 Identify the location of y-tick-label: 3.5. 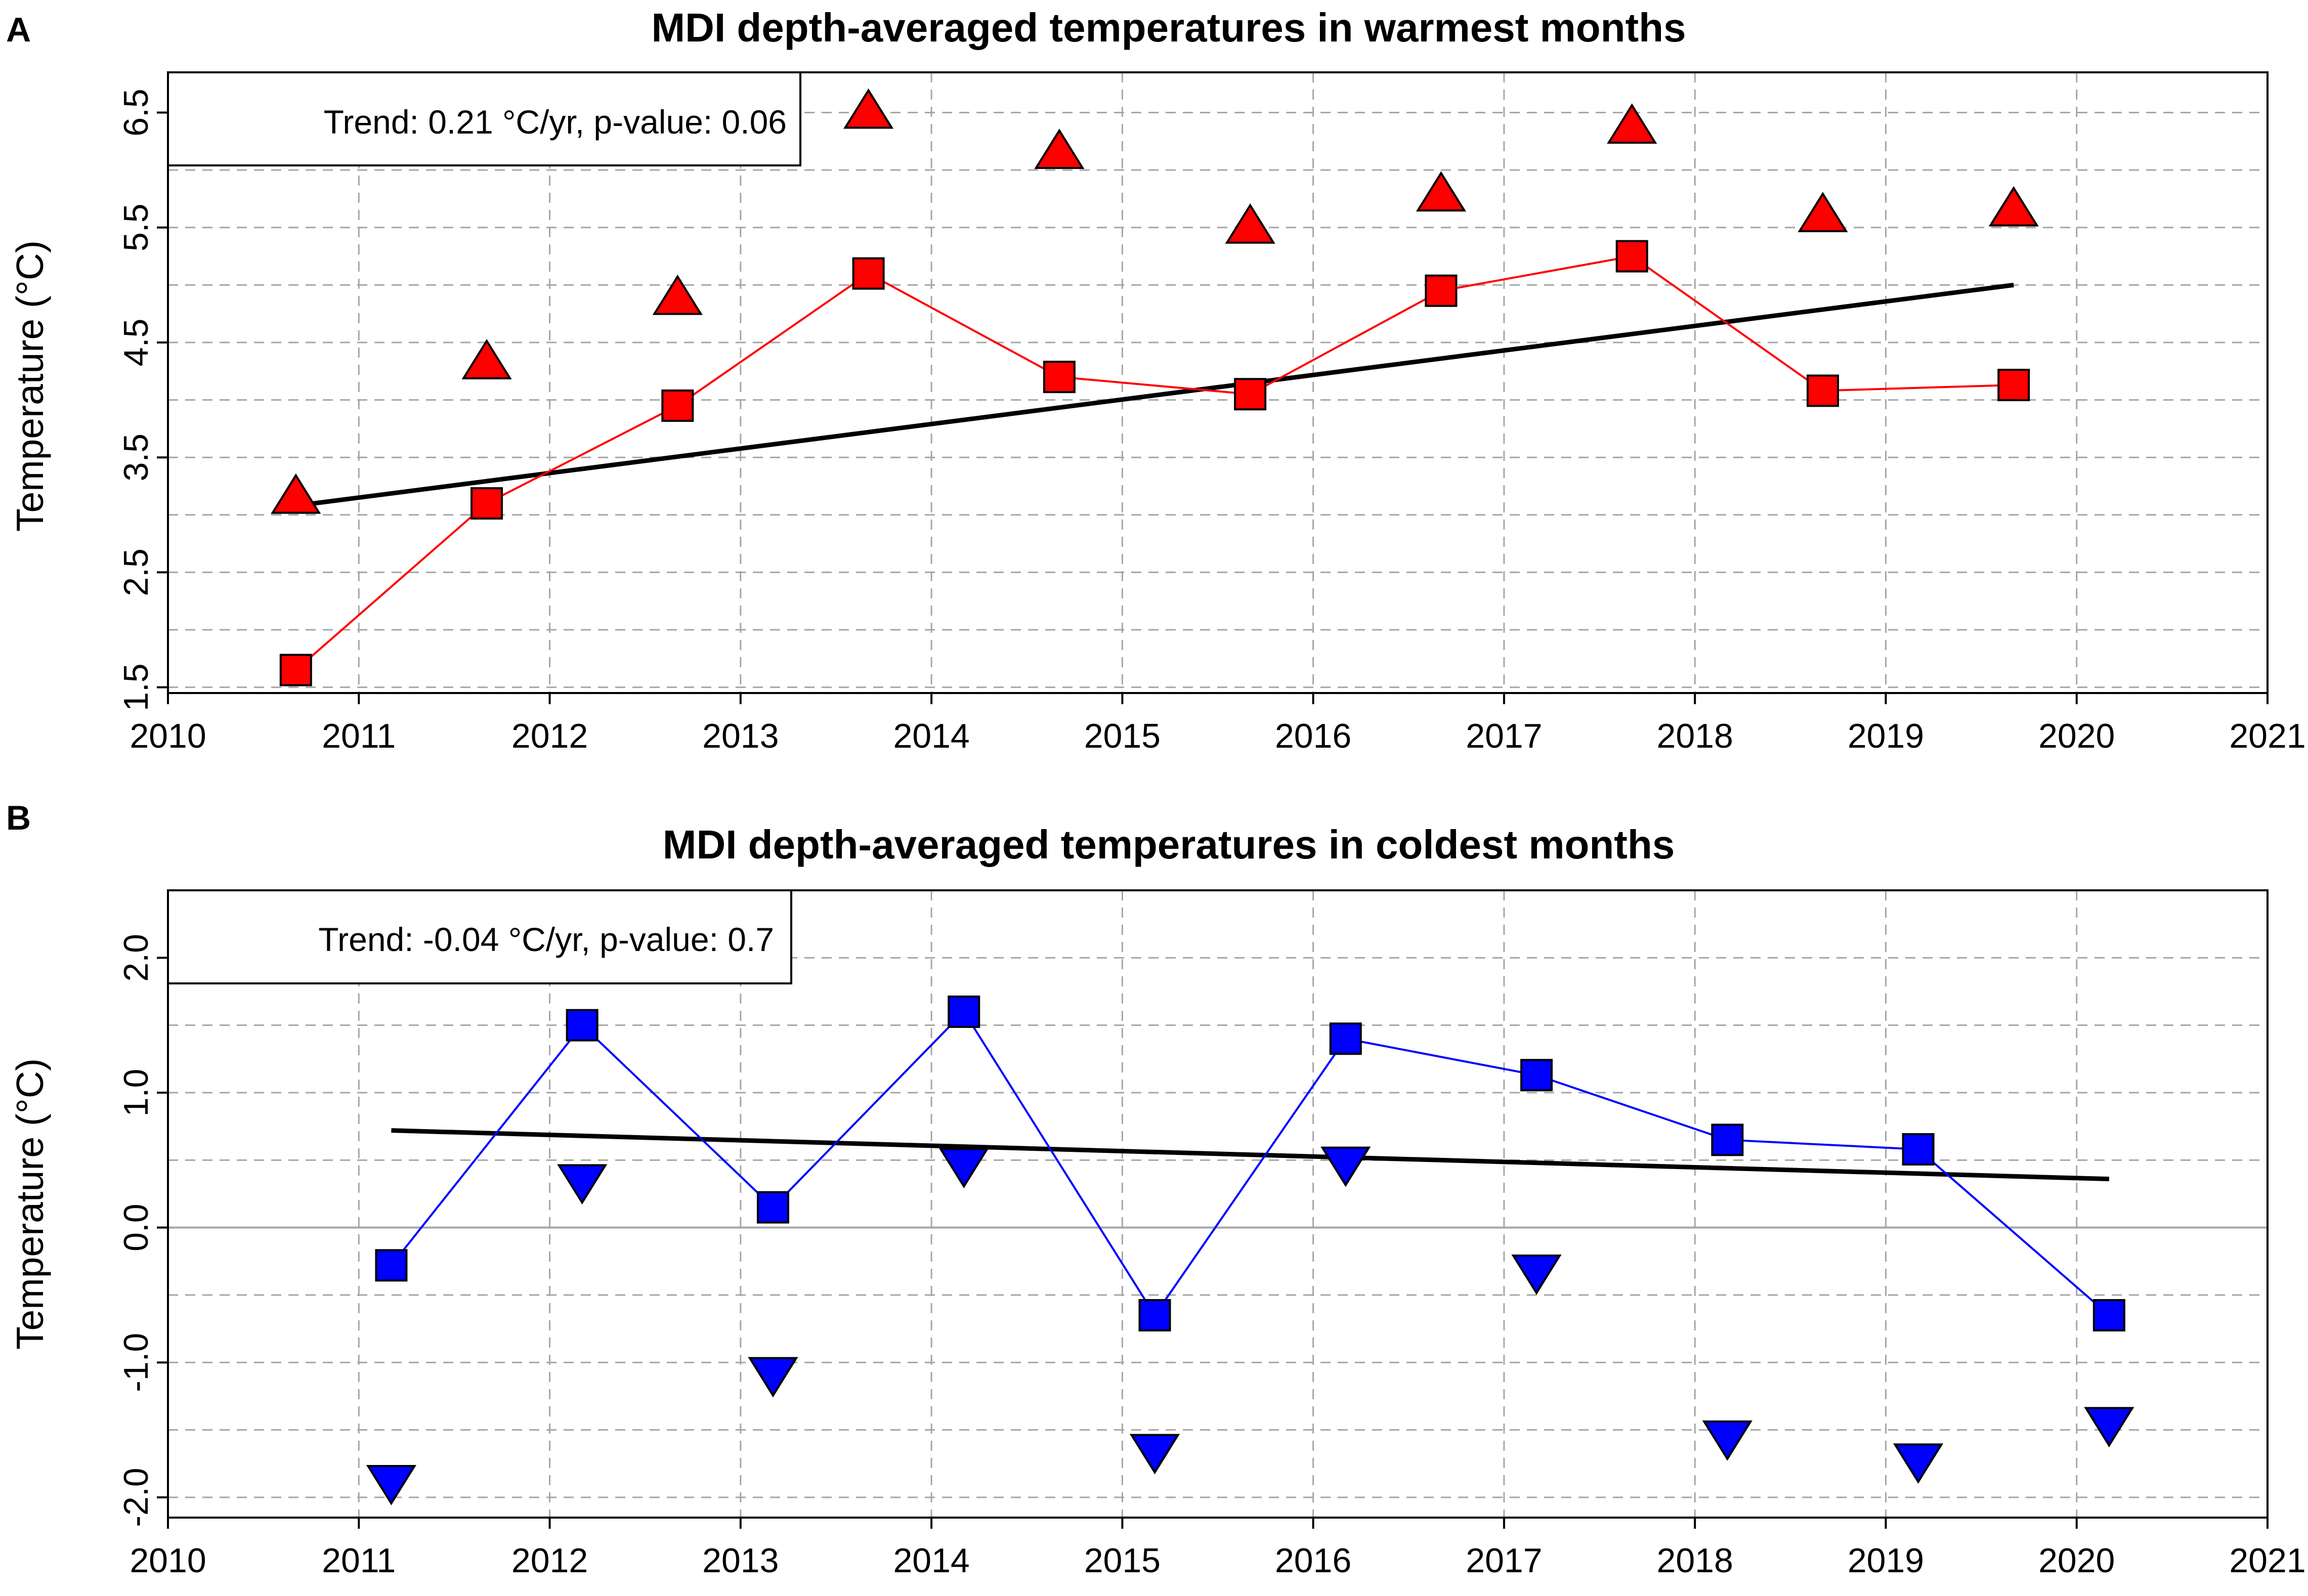
(136, 458).